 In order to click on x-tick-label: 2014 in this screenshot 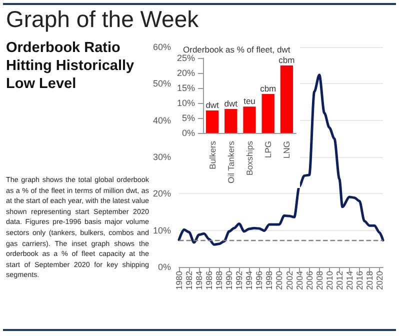, I will do `click(349, 280)`.